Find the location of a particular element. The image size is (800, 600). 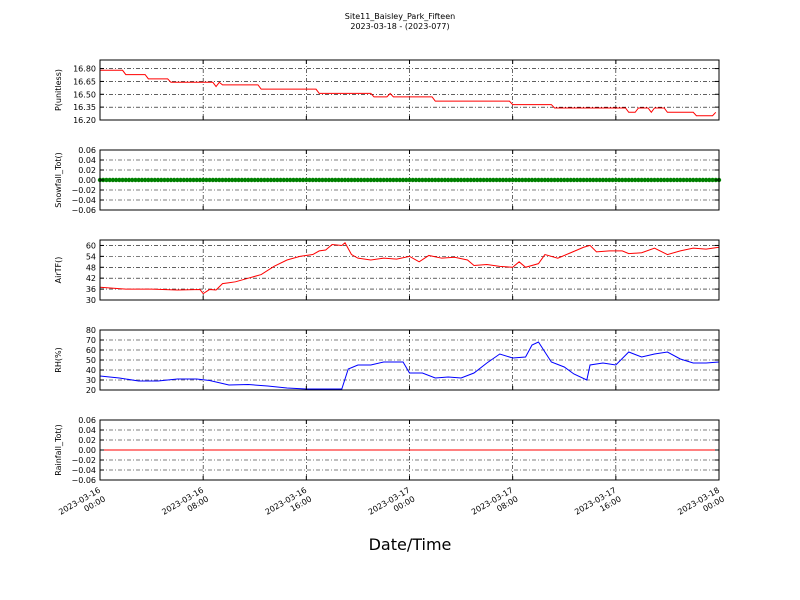

series-line is located at coordinates (408, 93).